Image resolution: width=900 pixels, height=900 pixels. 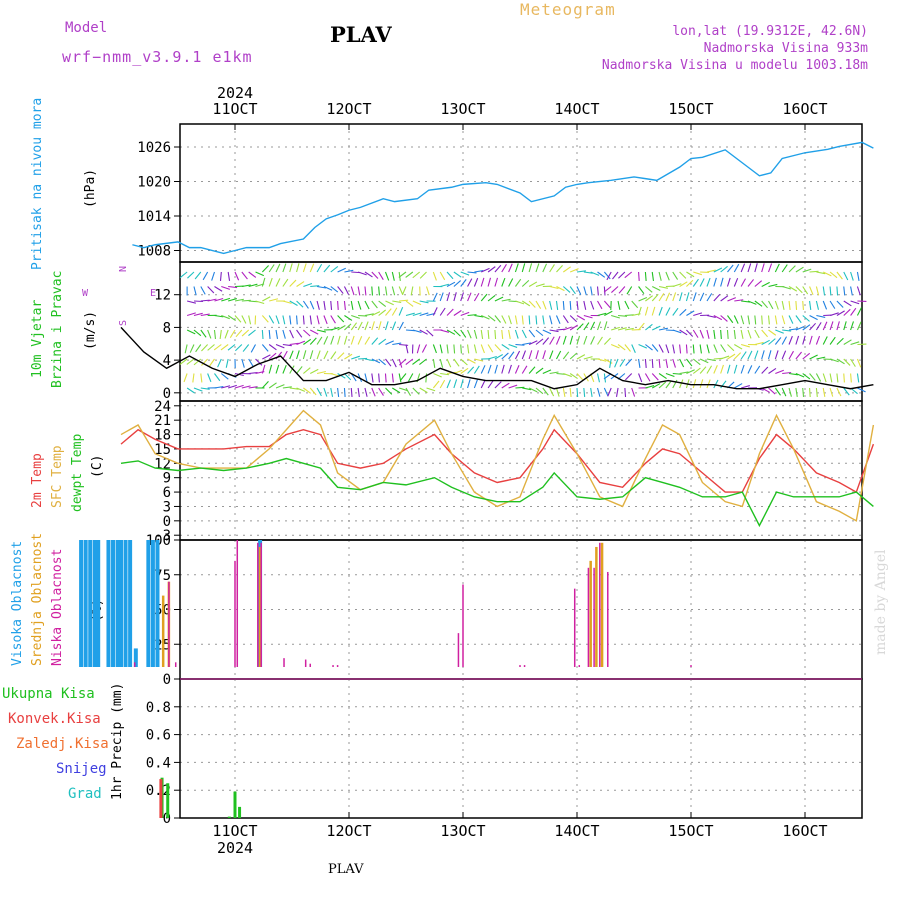 What do you see at coordinates (162, 296) in the screenshot?
I see `wind_speed-tick-label: 12` at bounding box center [162, 296].